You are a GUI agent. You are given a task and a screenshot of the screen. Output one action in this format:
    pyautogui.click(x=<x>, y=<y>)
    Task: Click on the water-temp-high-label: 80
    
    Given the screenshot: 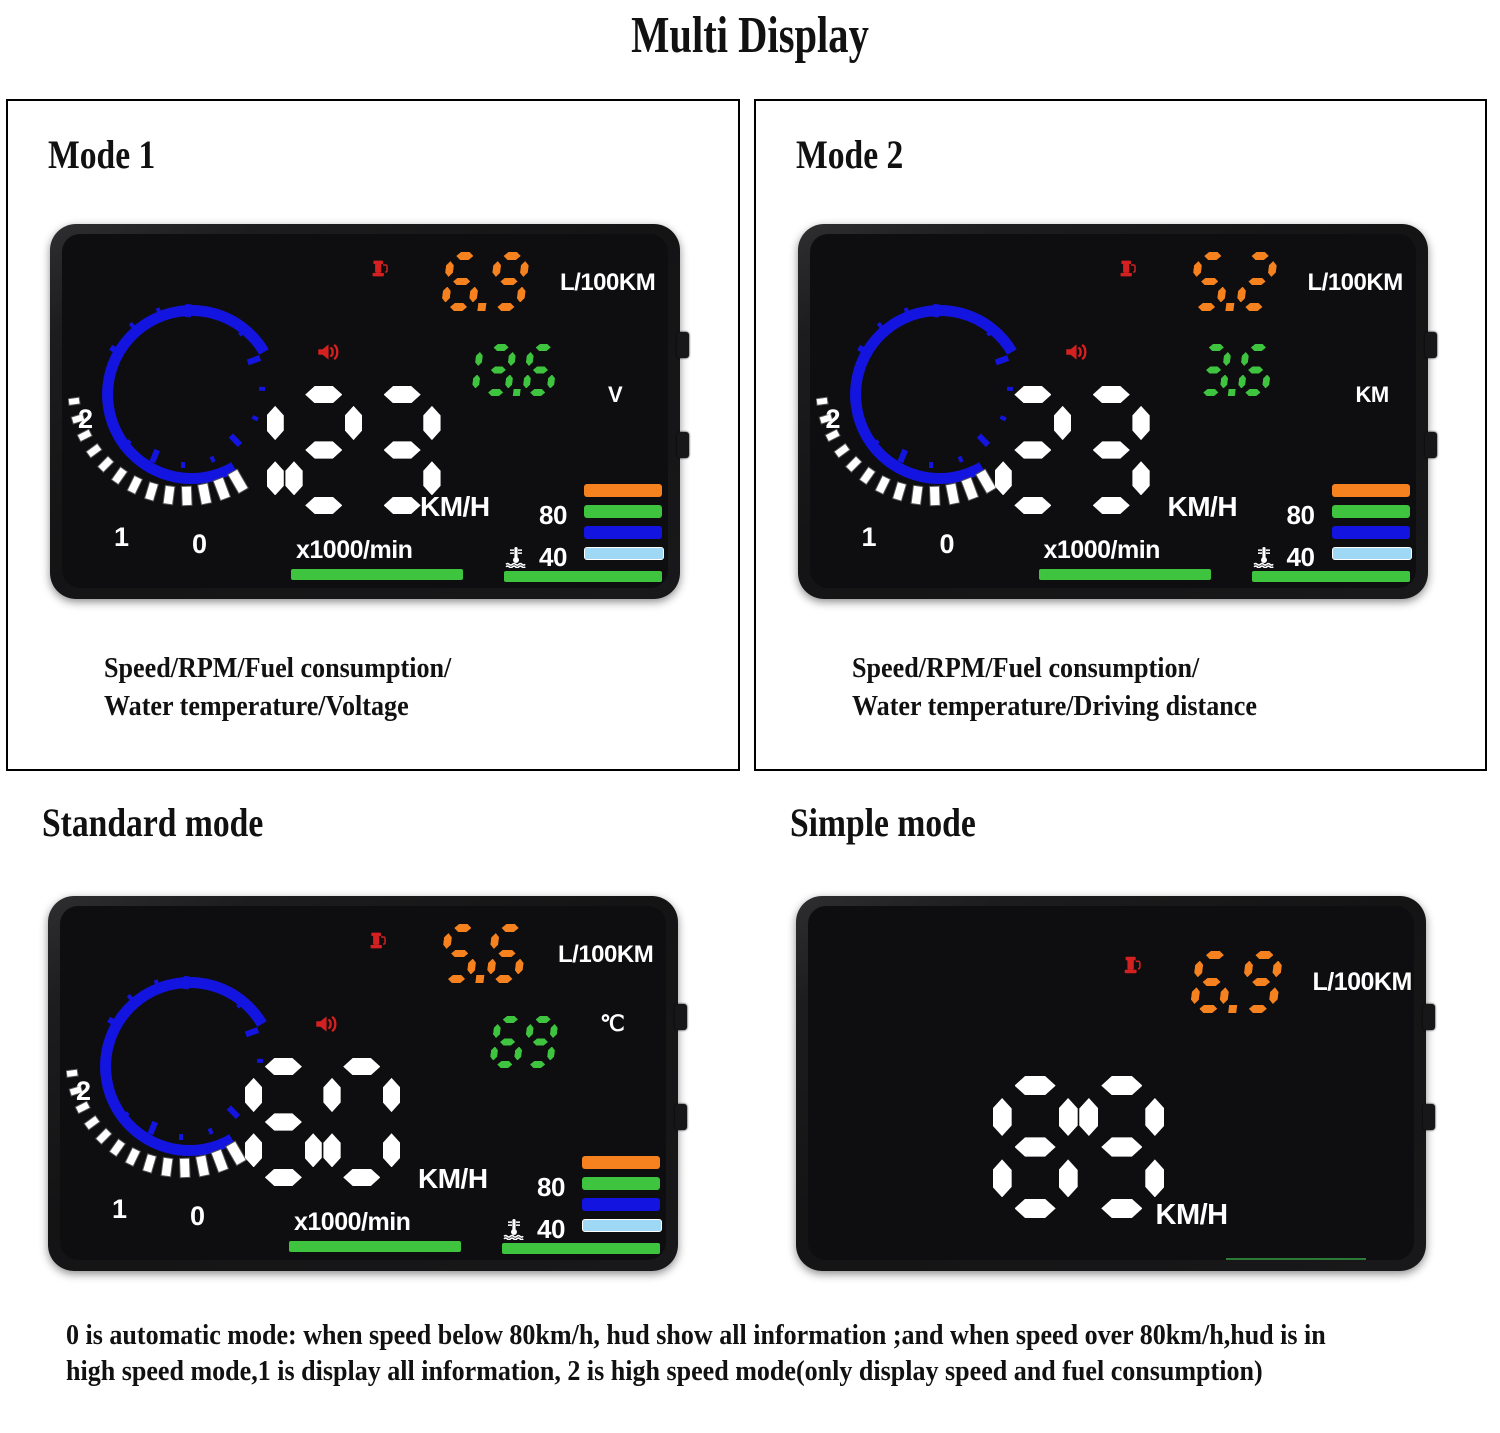 What is the action you would take?
    pyautogui.click(x=551, y=1187)
    